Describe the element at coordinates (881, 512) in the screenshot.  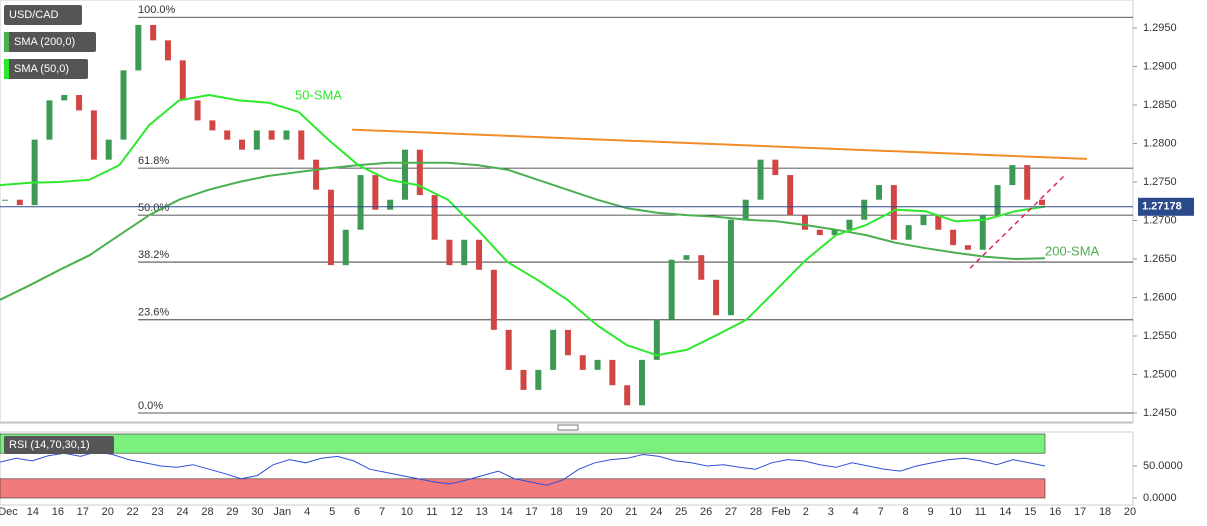
I see `x-tick-label: 7` at that location.